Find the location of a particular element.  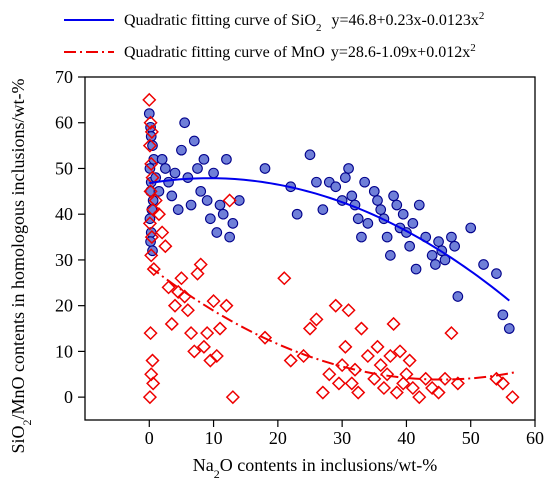

x-axis-tick-label: 30 is located at coordinates (342, 438).